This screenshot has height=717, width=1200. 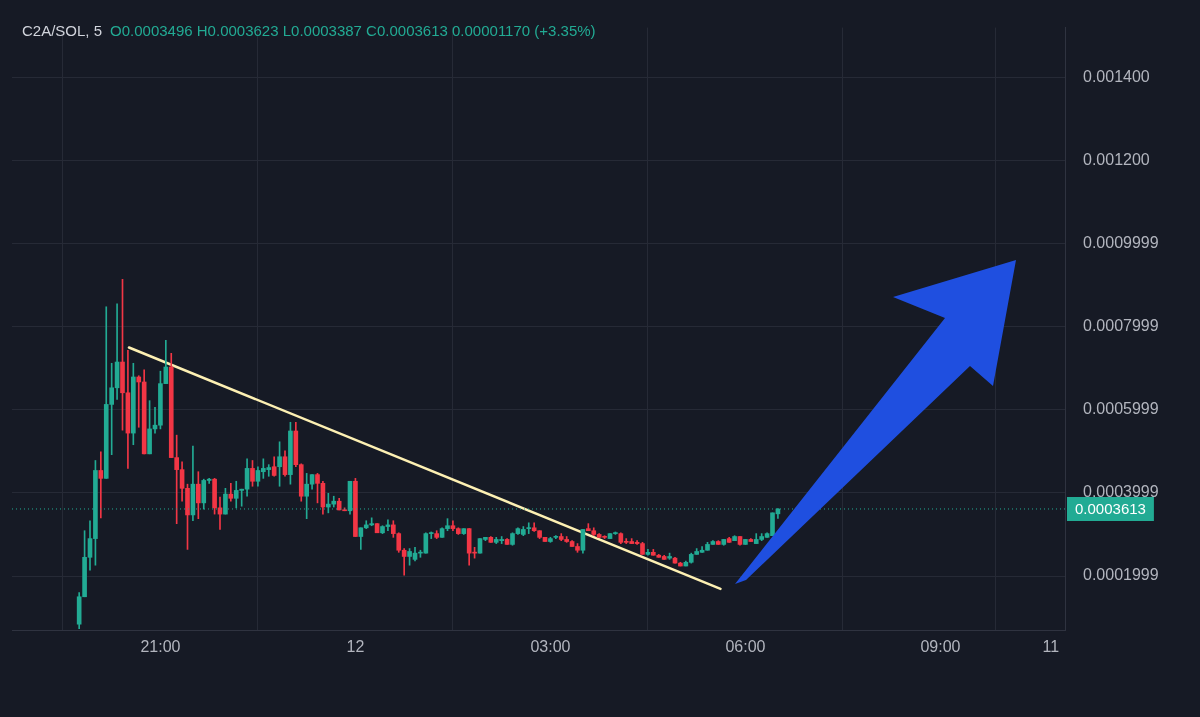 I want to click on y-tick-label: 0.0001999, so click(x=1121, y=575).